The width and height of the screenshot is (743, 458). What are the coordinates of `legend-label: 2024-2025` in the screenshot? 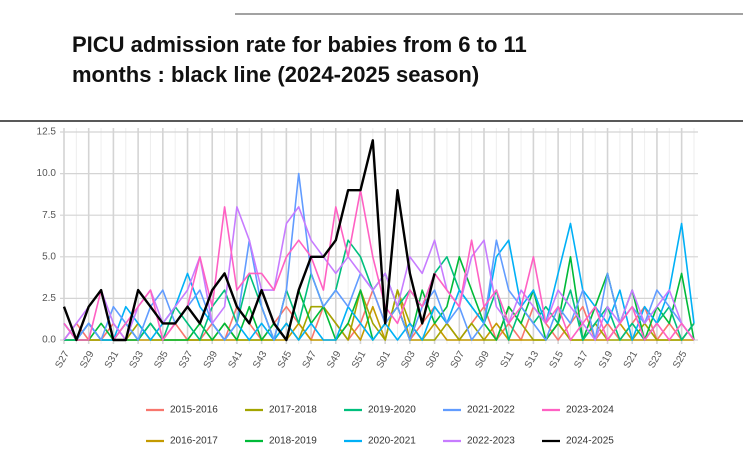 It's located at (590, 441).